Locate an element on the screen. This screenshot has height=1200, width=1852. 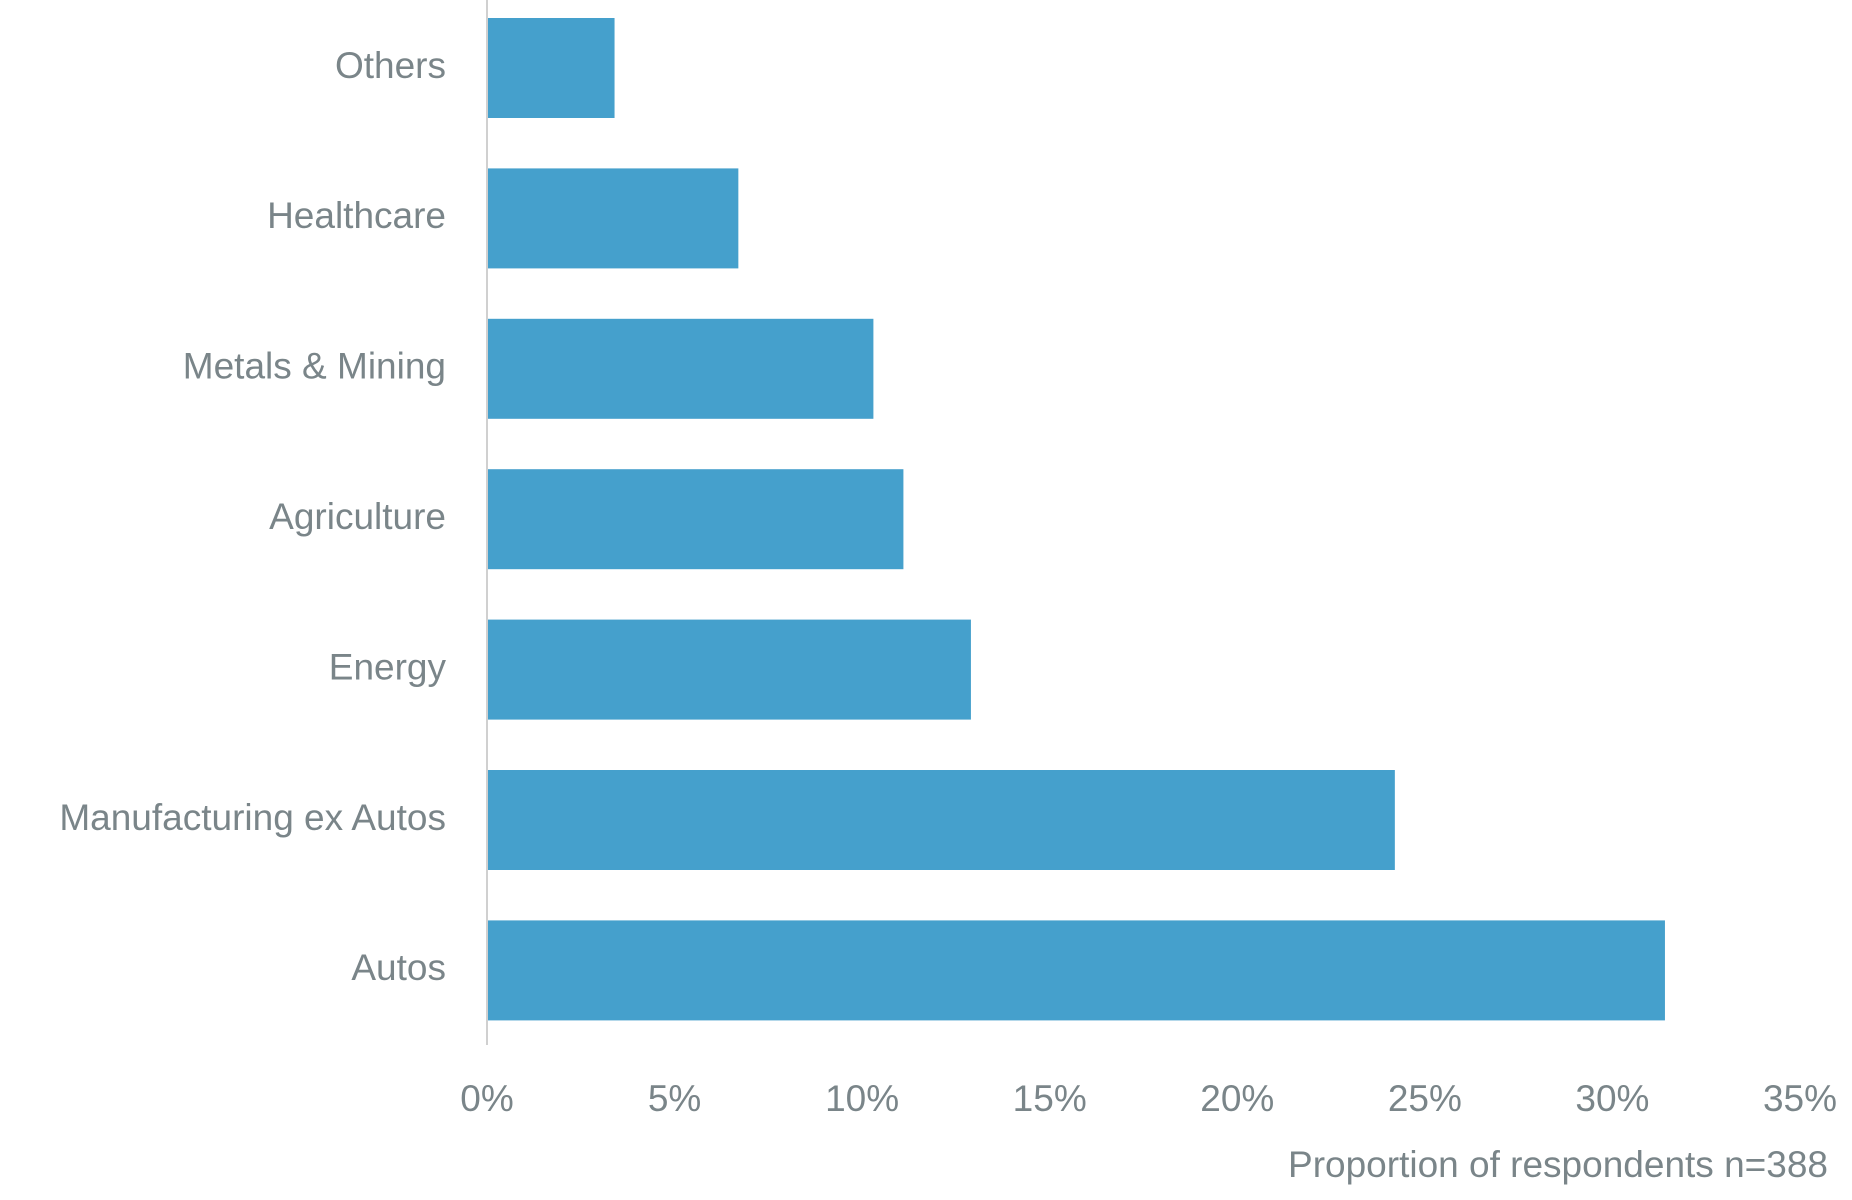
x-tick-label: 5% is located at coordinates (674, 1098).